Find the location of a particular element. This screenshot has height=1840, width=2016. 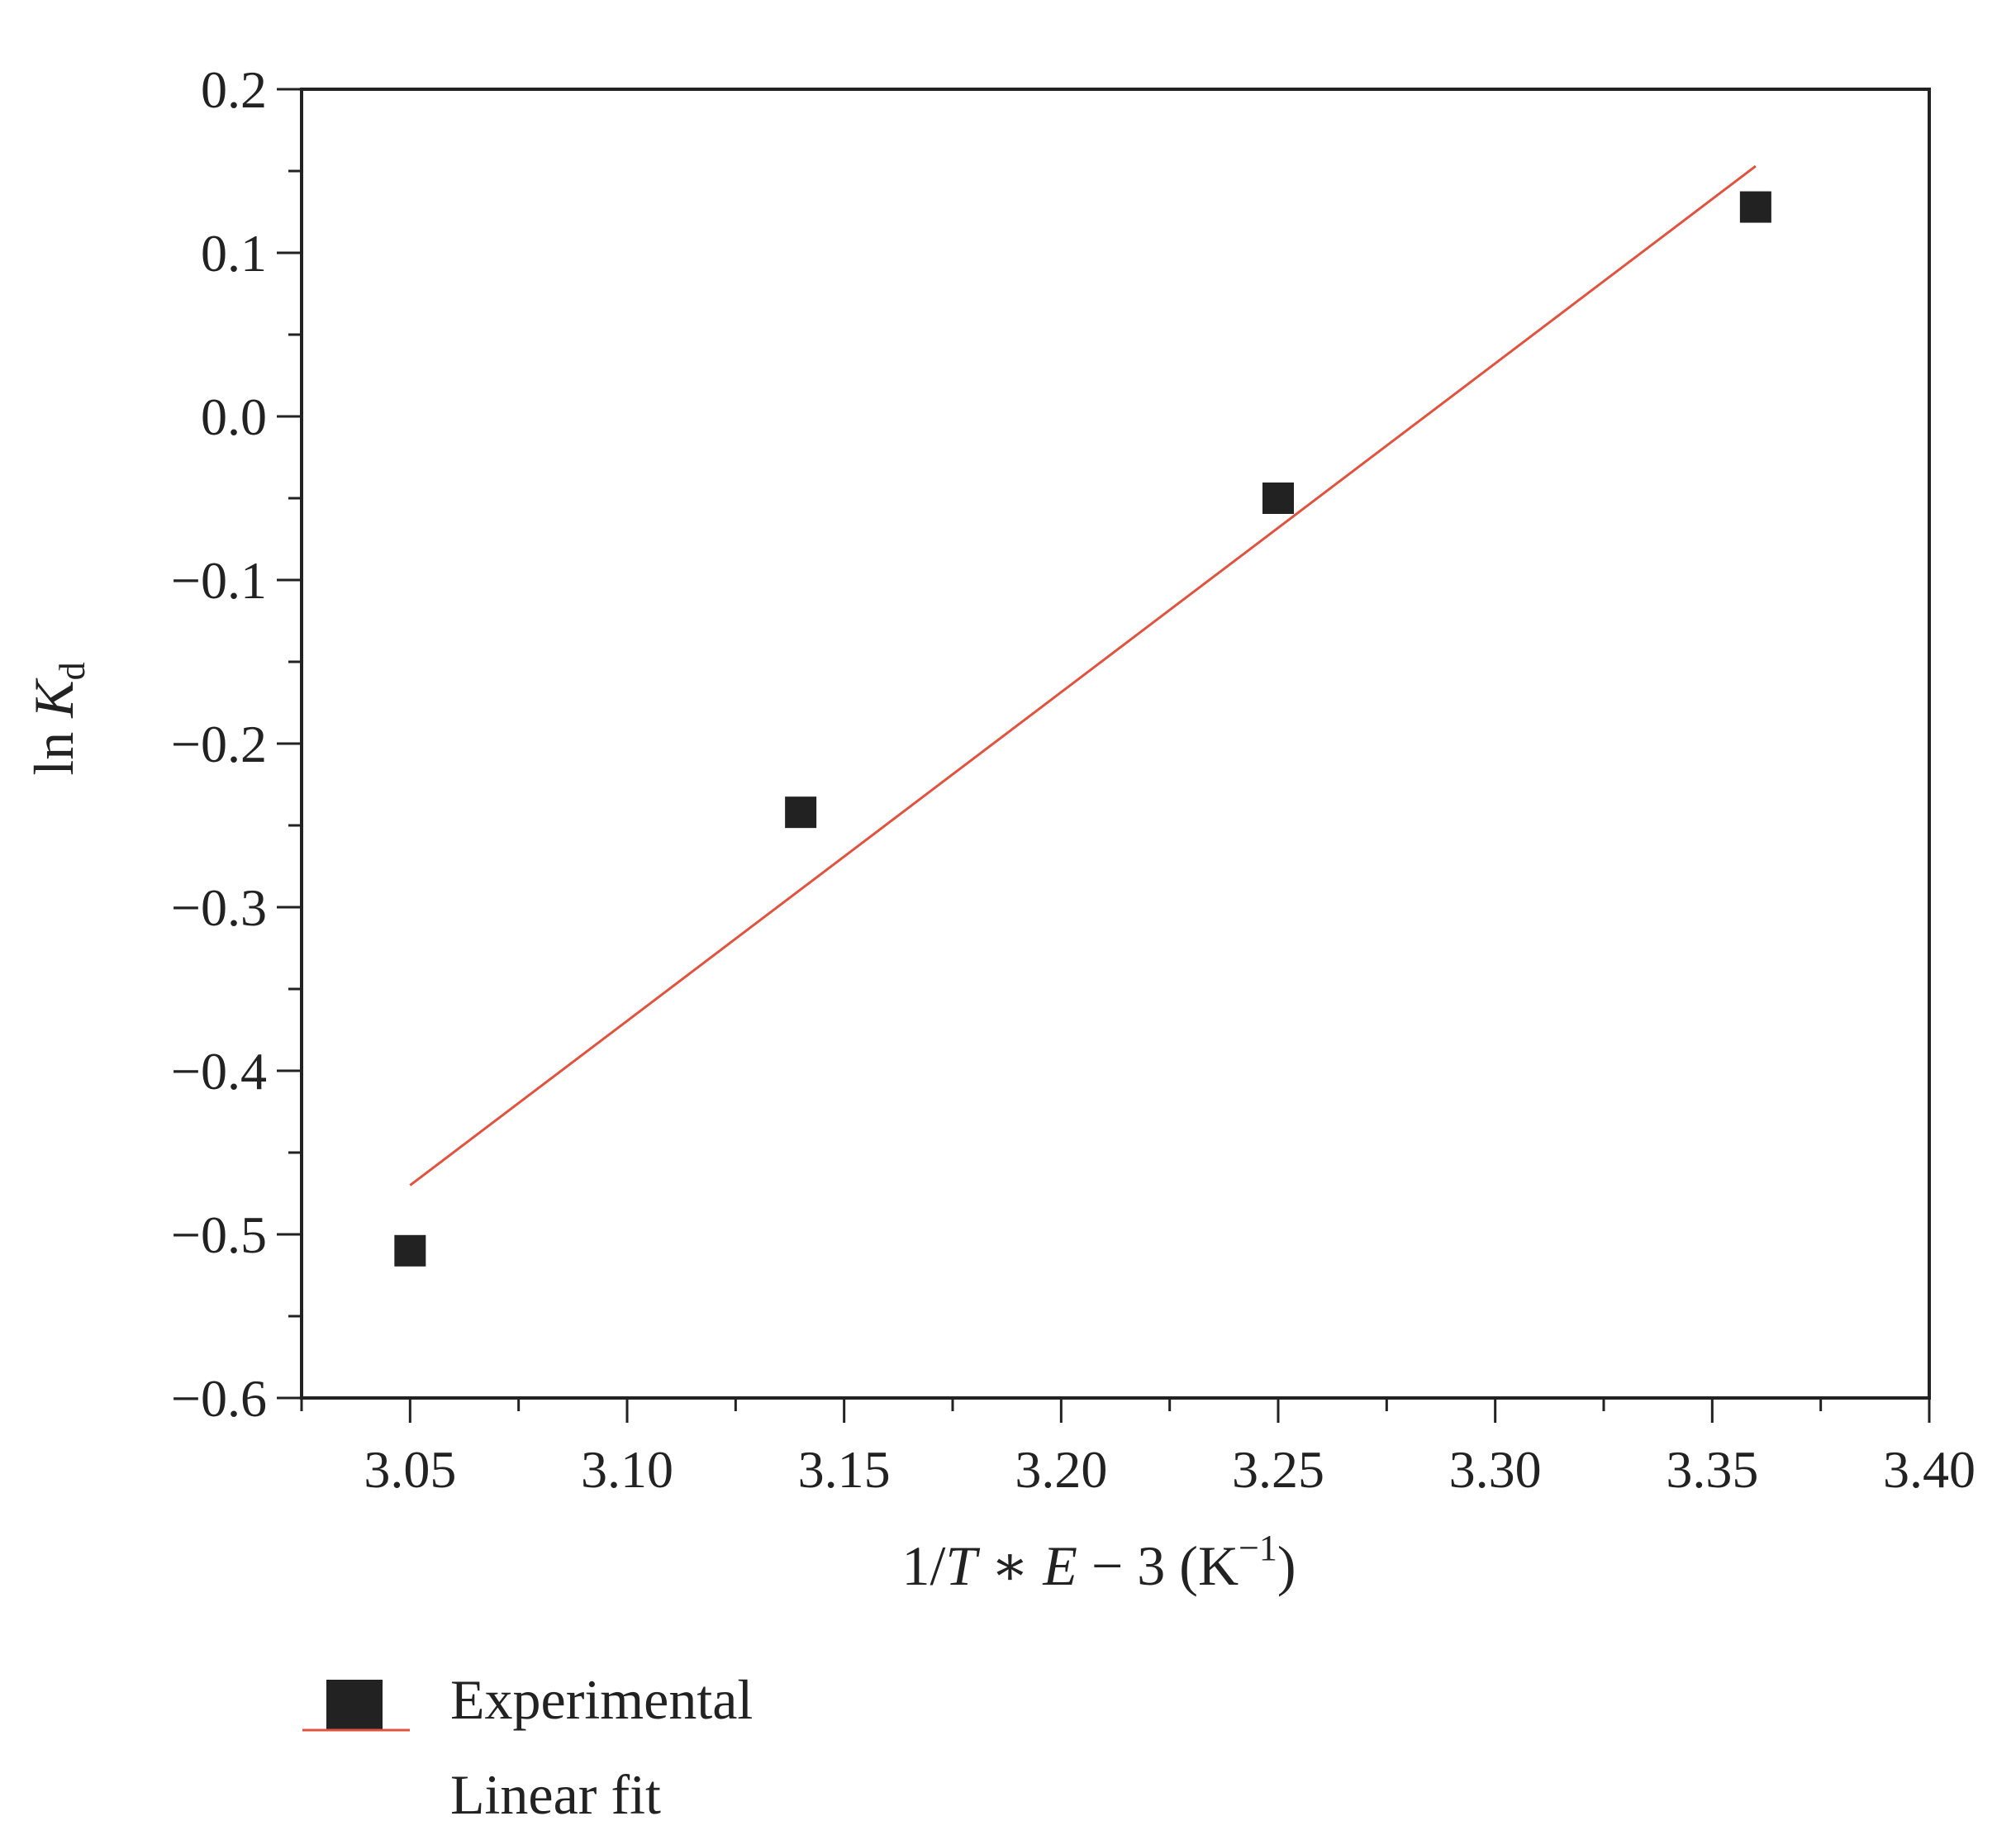

x-tick-label: 3.40 is located at coordinates (1929, 1469).